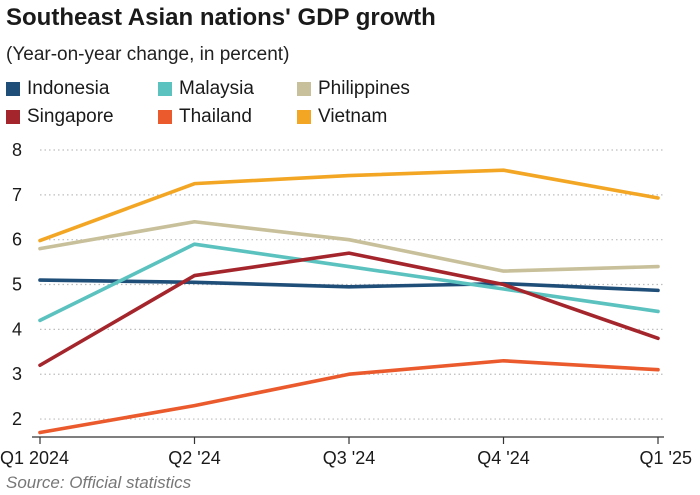 This screenshot has width=700, height=495. I want to click on legend-item-indonesia: Indonesia, so click(57, 89).